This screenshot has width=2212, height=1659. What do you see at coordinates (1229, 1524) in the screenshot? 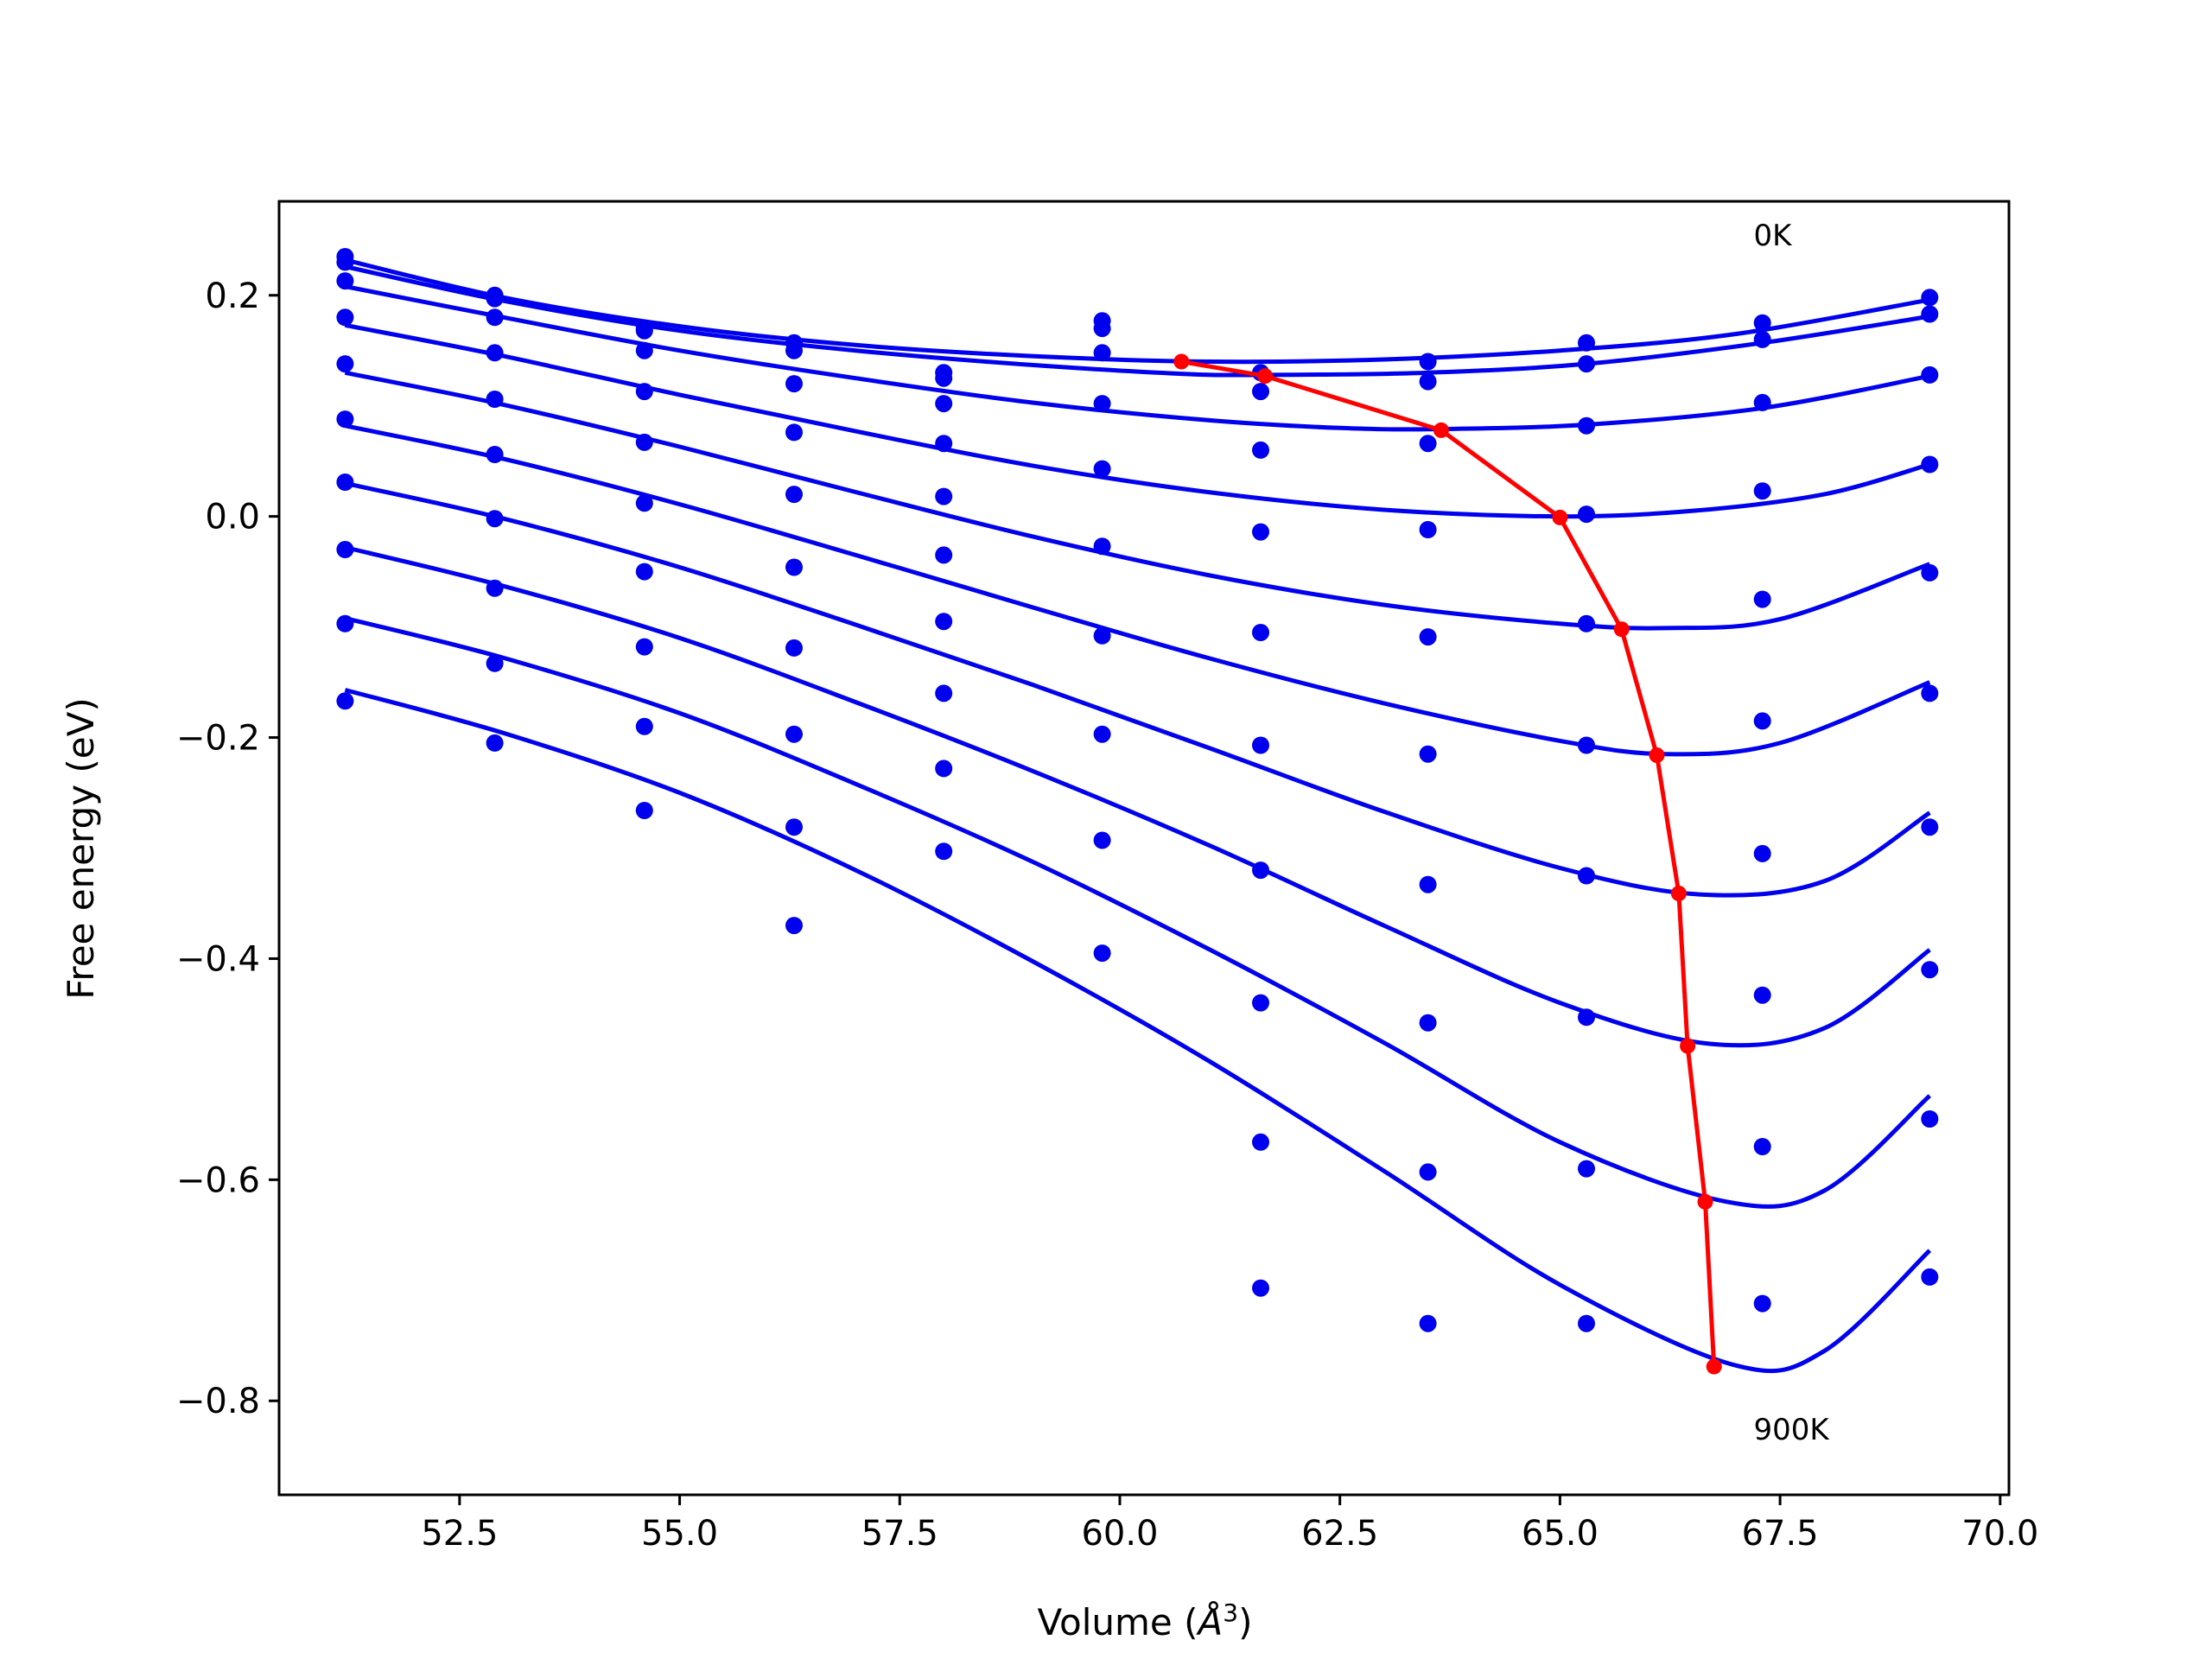
I see `x-axis-ticks: 52.5 55.0 57.5 60.0 62.5 65.0 67.5 70.0` at bounding box center [1229, 1524].